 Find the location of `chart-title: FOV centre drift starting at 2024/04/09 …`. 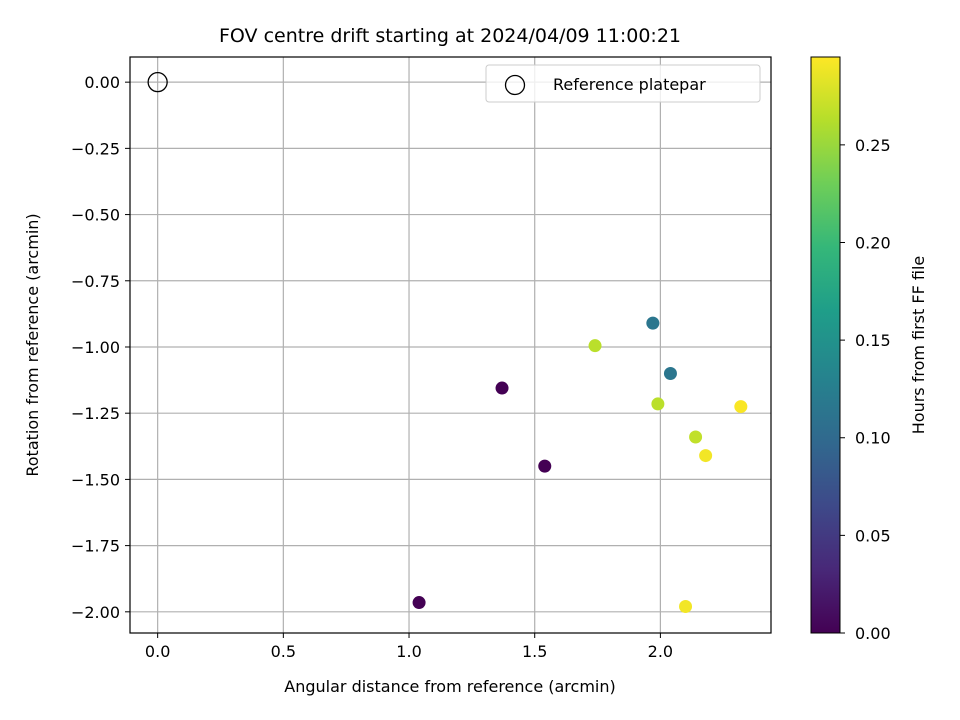

chart-title: FOV centre drift starting at 2024/04/09 … is located at coordinates (450, 36).